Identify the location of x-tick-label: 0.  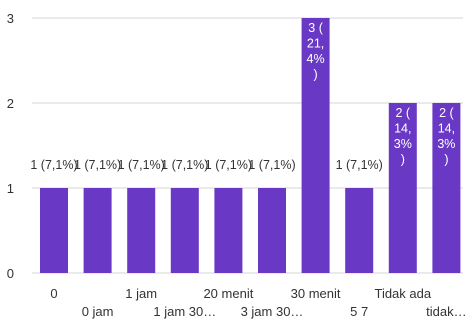
(53, 293).